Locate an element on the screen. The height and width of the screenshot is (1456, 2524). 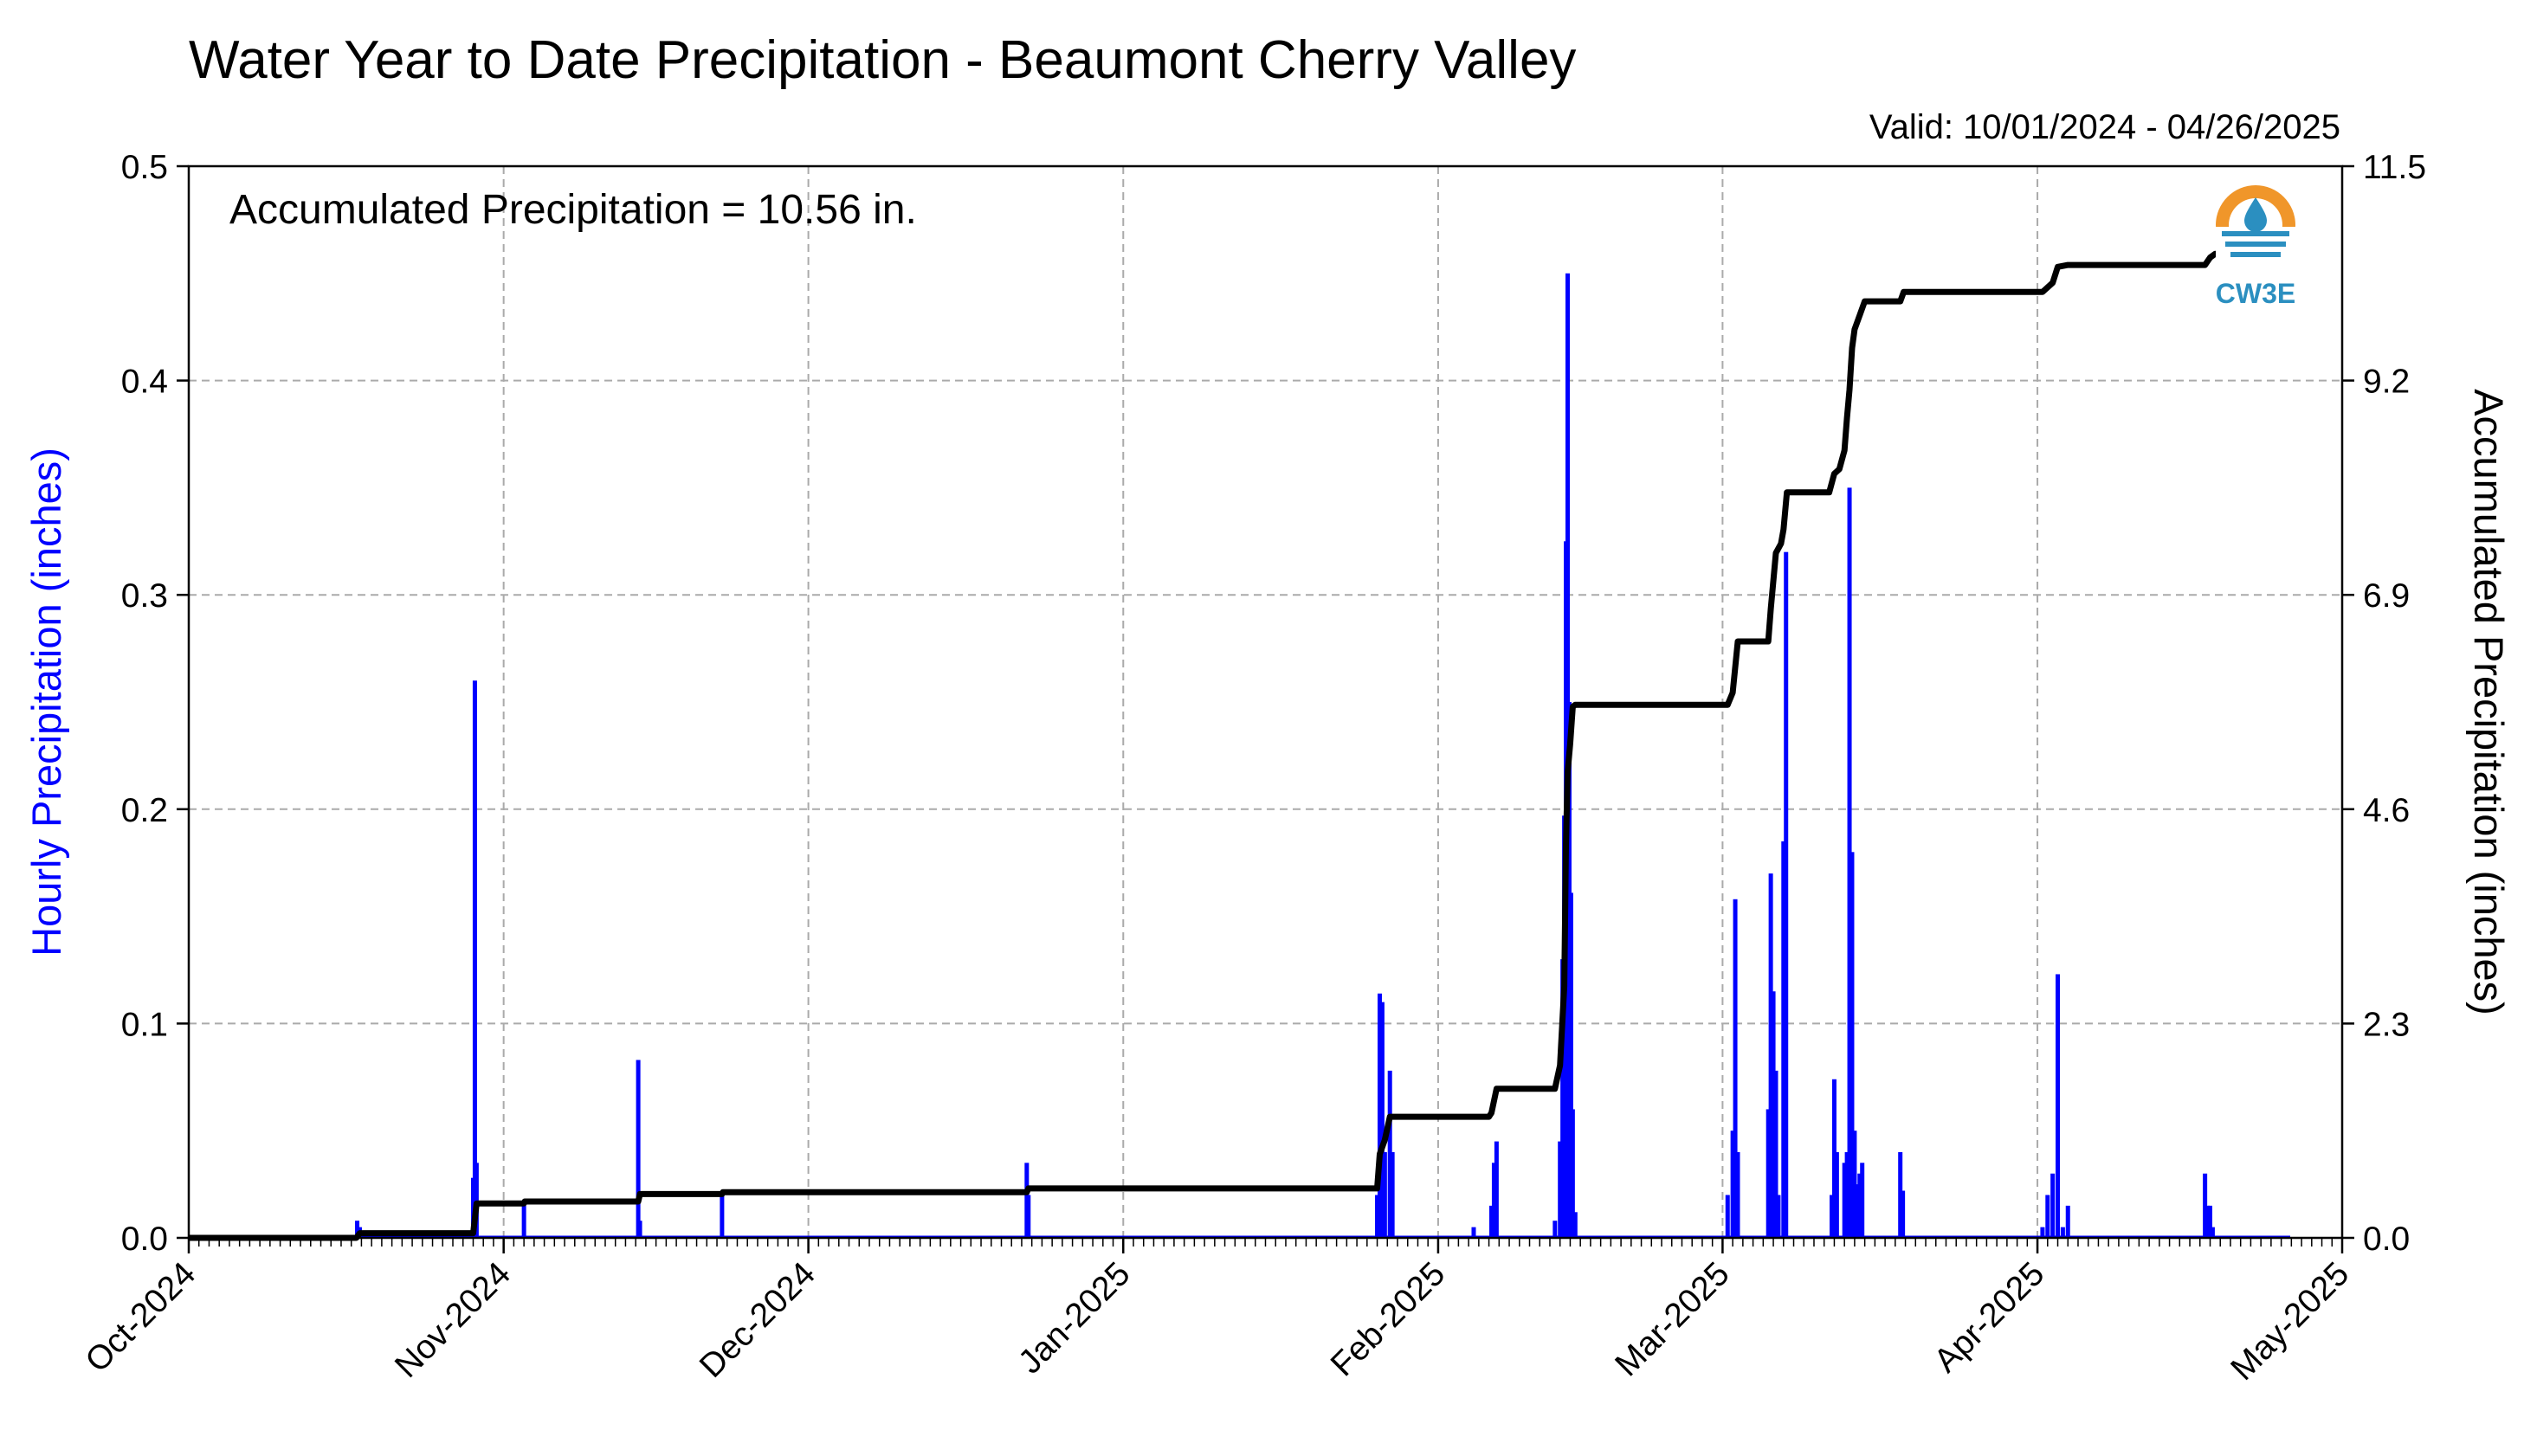
y-left-axis-label: Hourly Precipitation (inches) is located at coordinates (46, 702).